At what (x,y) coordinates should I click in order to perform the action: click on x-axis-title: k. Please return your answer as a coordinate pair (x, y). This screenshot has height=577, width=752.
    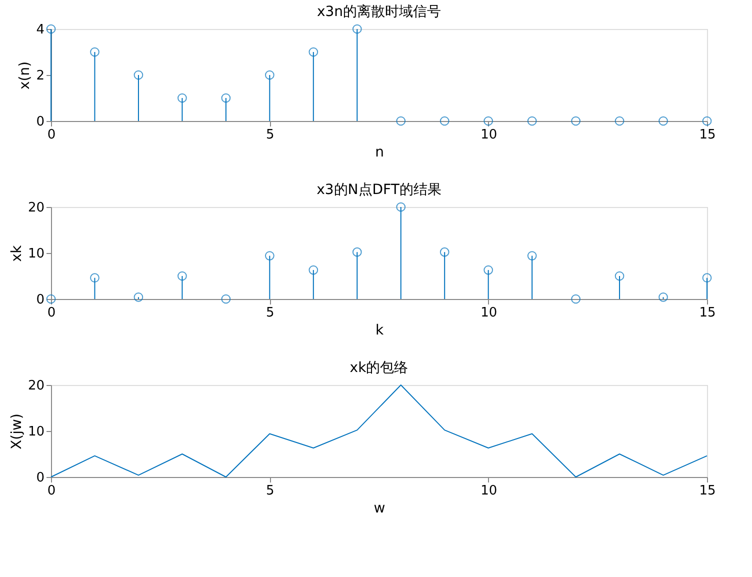
    Looking at the image, I should click on (379, 330).